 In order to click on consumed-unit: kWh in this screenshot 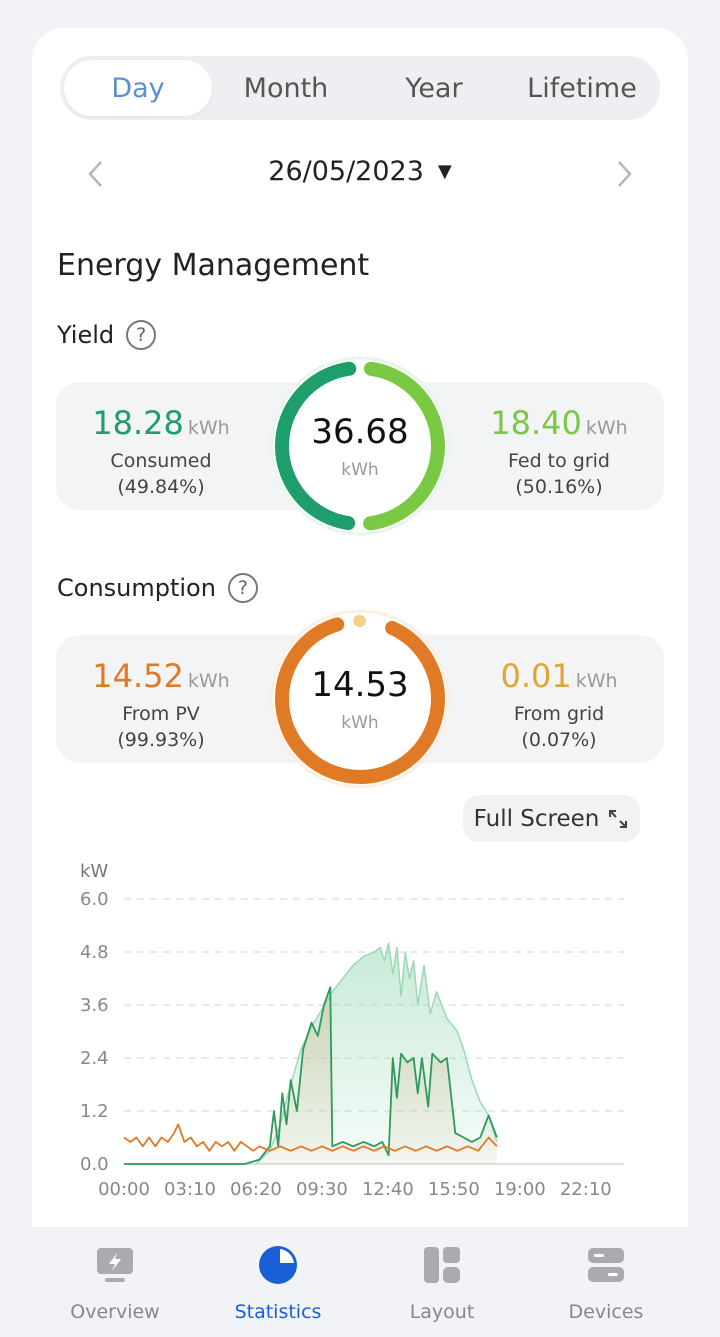, I will do `click(208, 428)`.